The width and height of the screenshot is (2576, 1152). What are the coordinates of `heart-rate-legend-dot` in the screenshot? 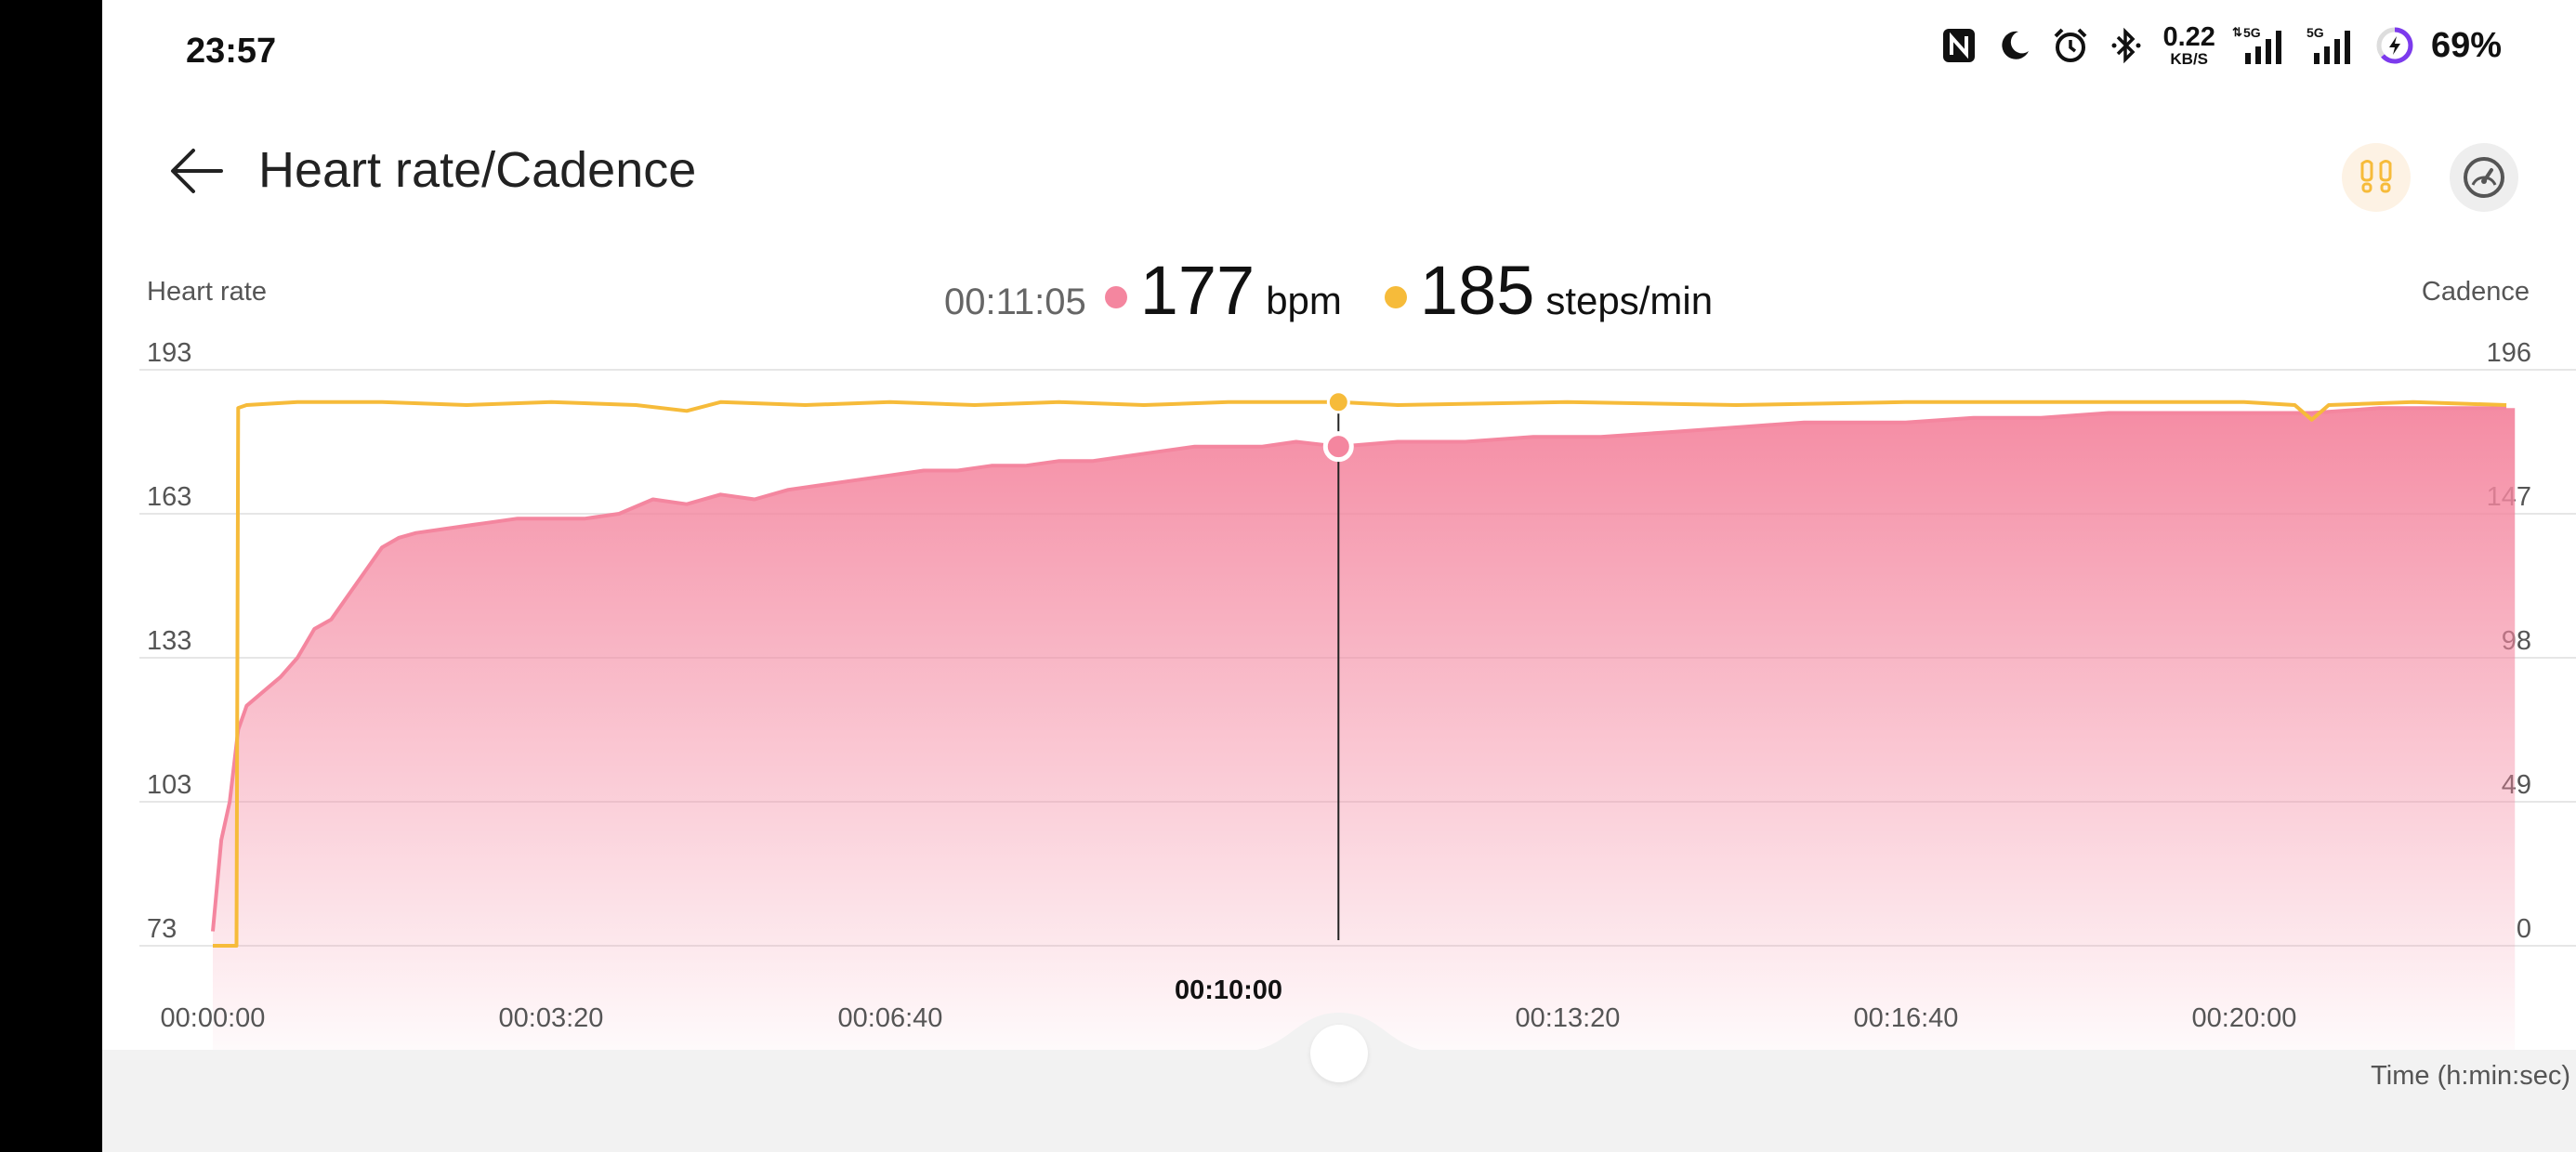 It's located at (1115, 297).